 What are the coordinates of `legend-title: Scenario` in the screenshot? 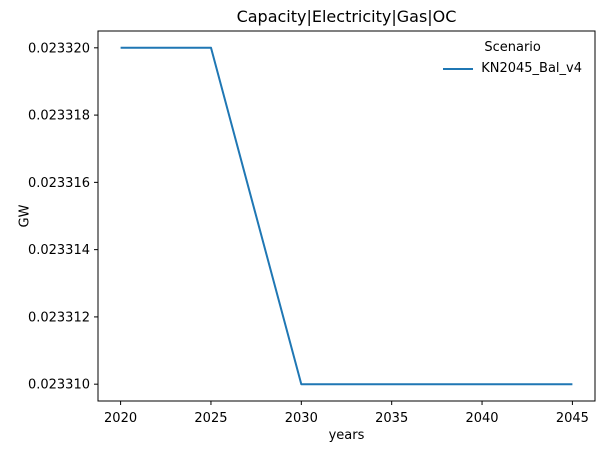 It's located at (512, 47).